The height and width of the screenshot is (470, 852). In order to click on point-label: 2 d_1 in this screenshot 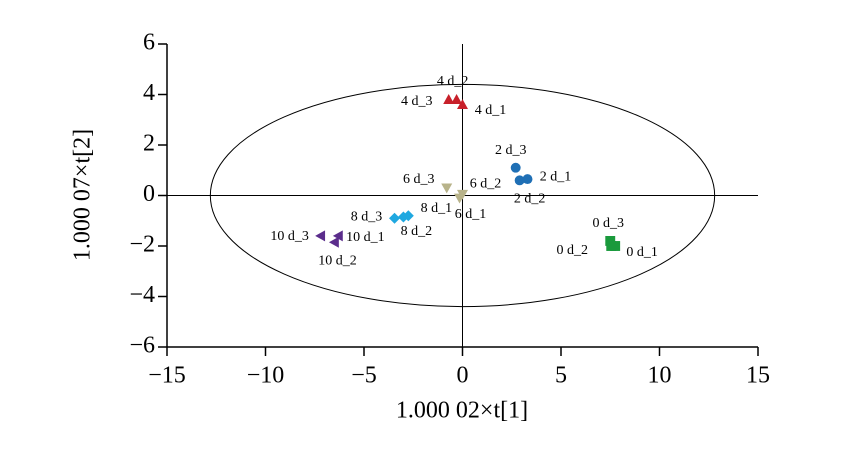, I will do `click(556, 176)`.